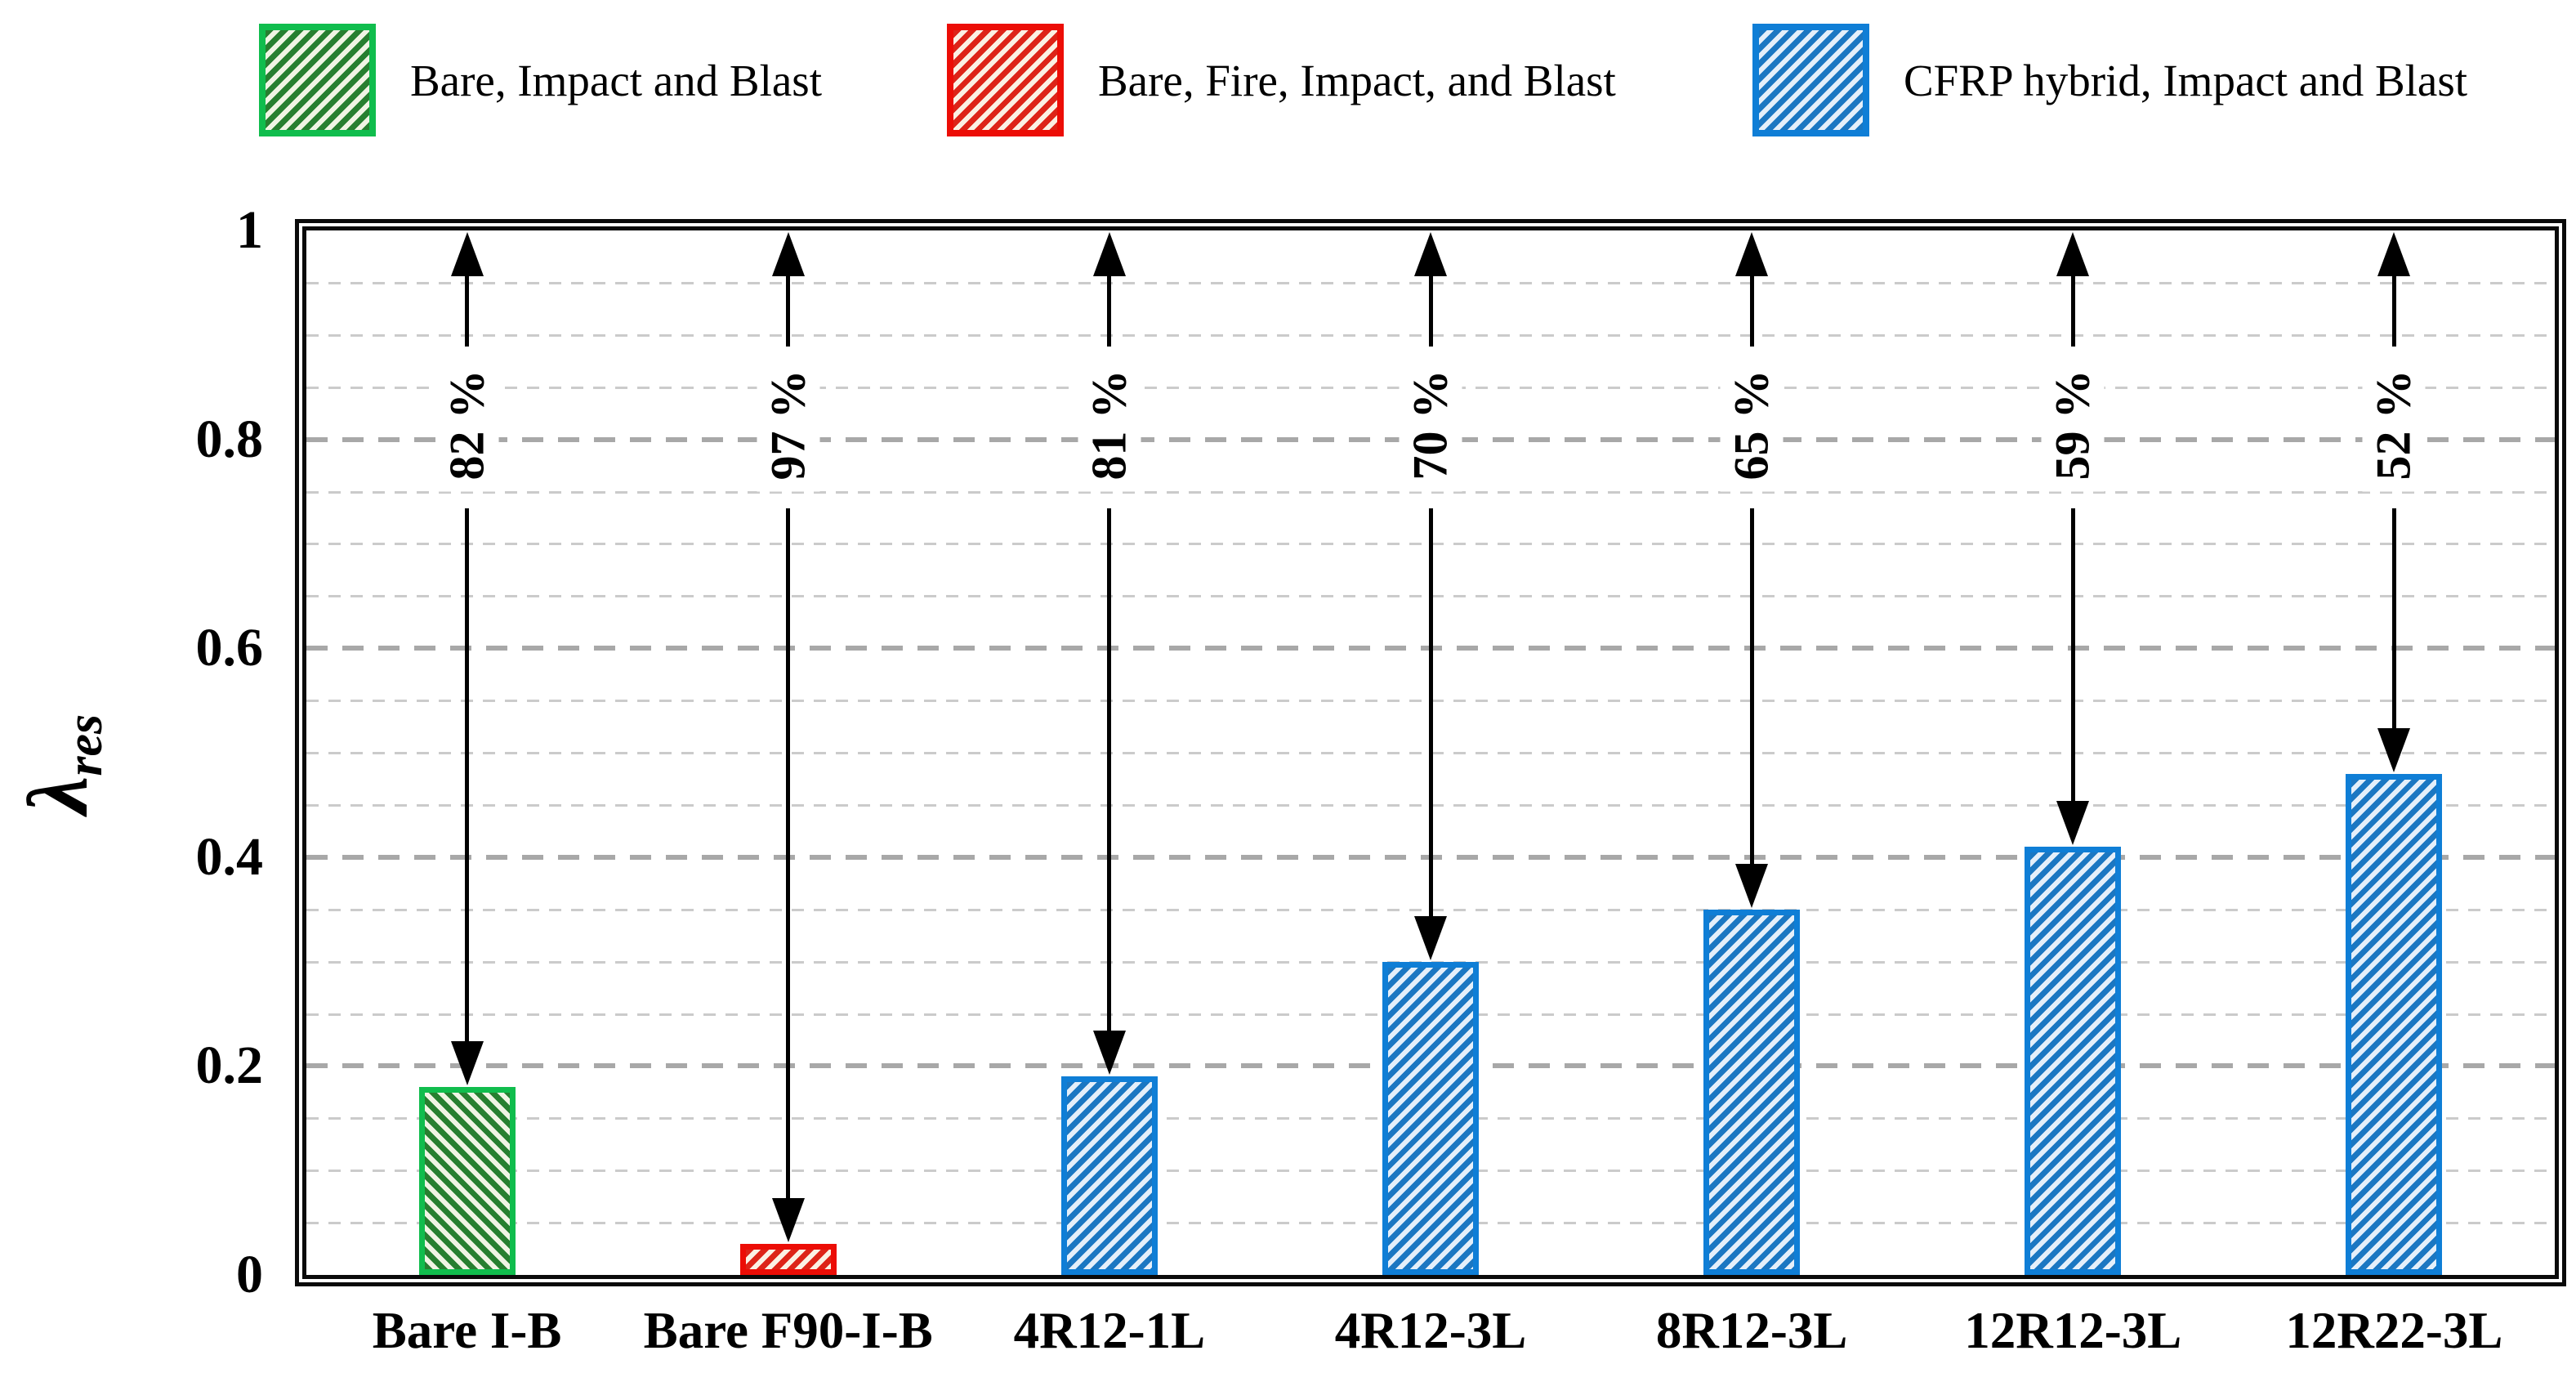 The height and width of the screenshot is (1382, 2576). I want to click on x-tick-label-12R12-3L: 12R12-3L, so click(2073, 1330).